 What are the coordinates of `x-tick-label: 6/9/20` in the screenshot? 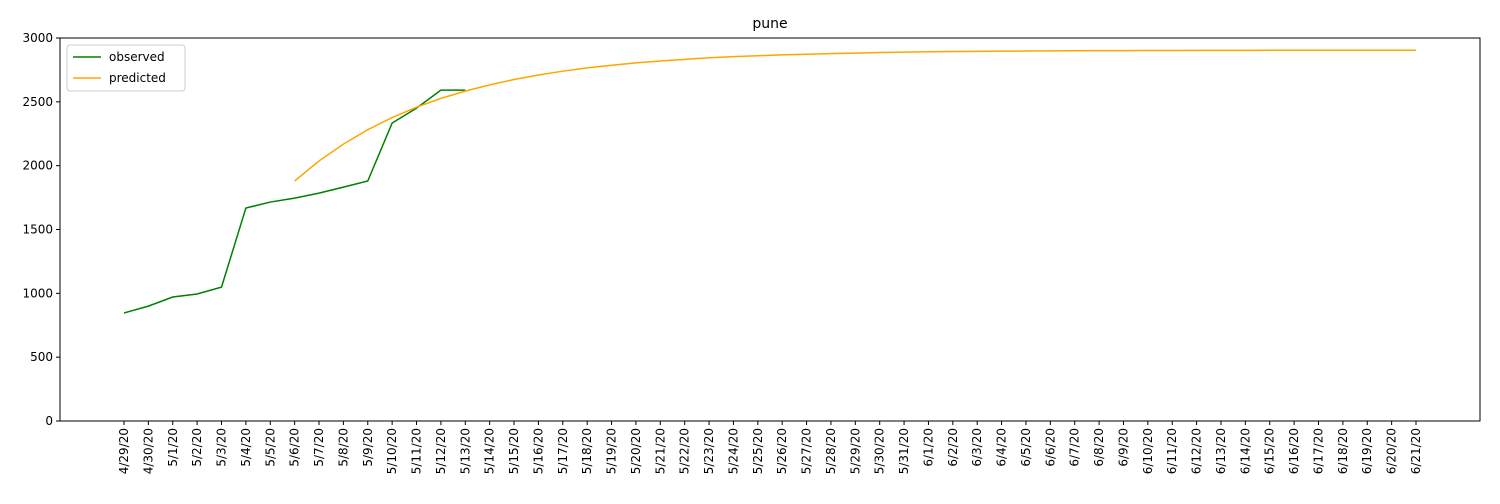 It's located at (1123, 447).